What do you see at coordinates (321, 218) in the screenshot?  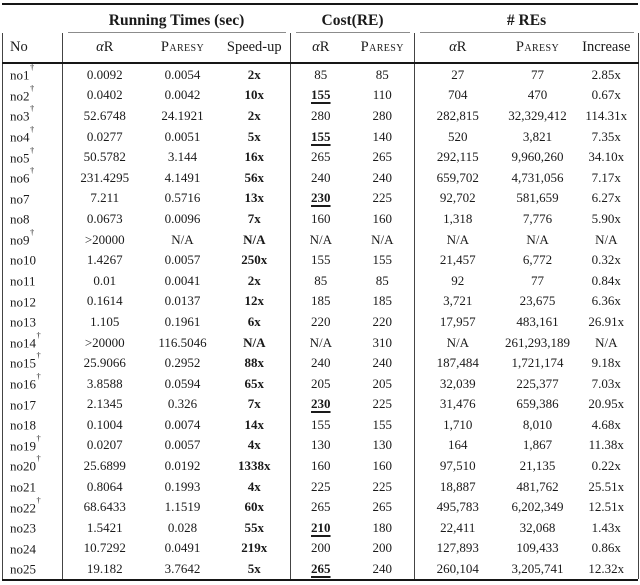 I see `cost-ar-value: 160` at bounding box center [321, 218].